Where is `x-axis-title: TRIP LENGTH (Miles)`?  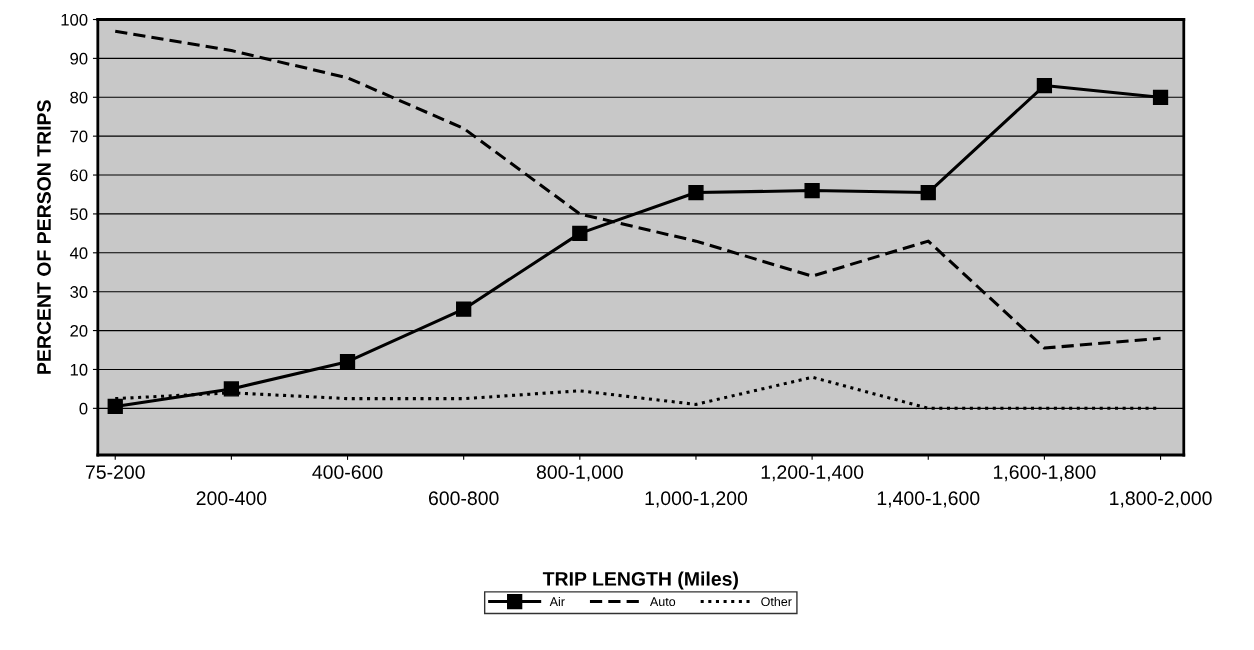 x-axis-title: TRIP LENGTH (Miles) is located at coordinates (640, 580).